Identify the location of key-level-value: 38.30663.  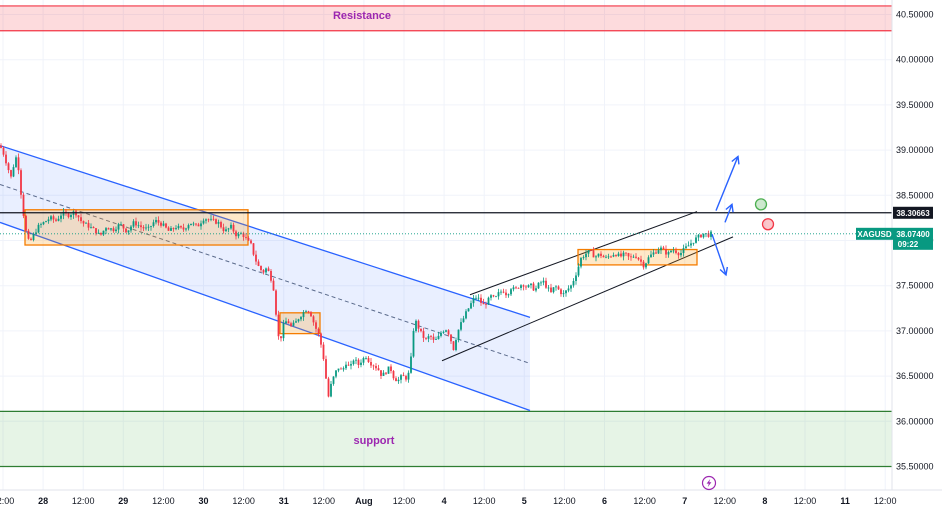
(913, 213).